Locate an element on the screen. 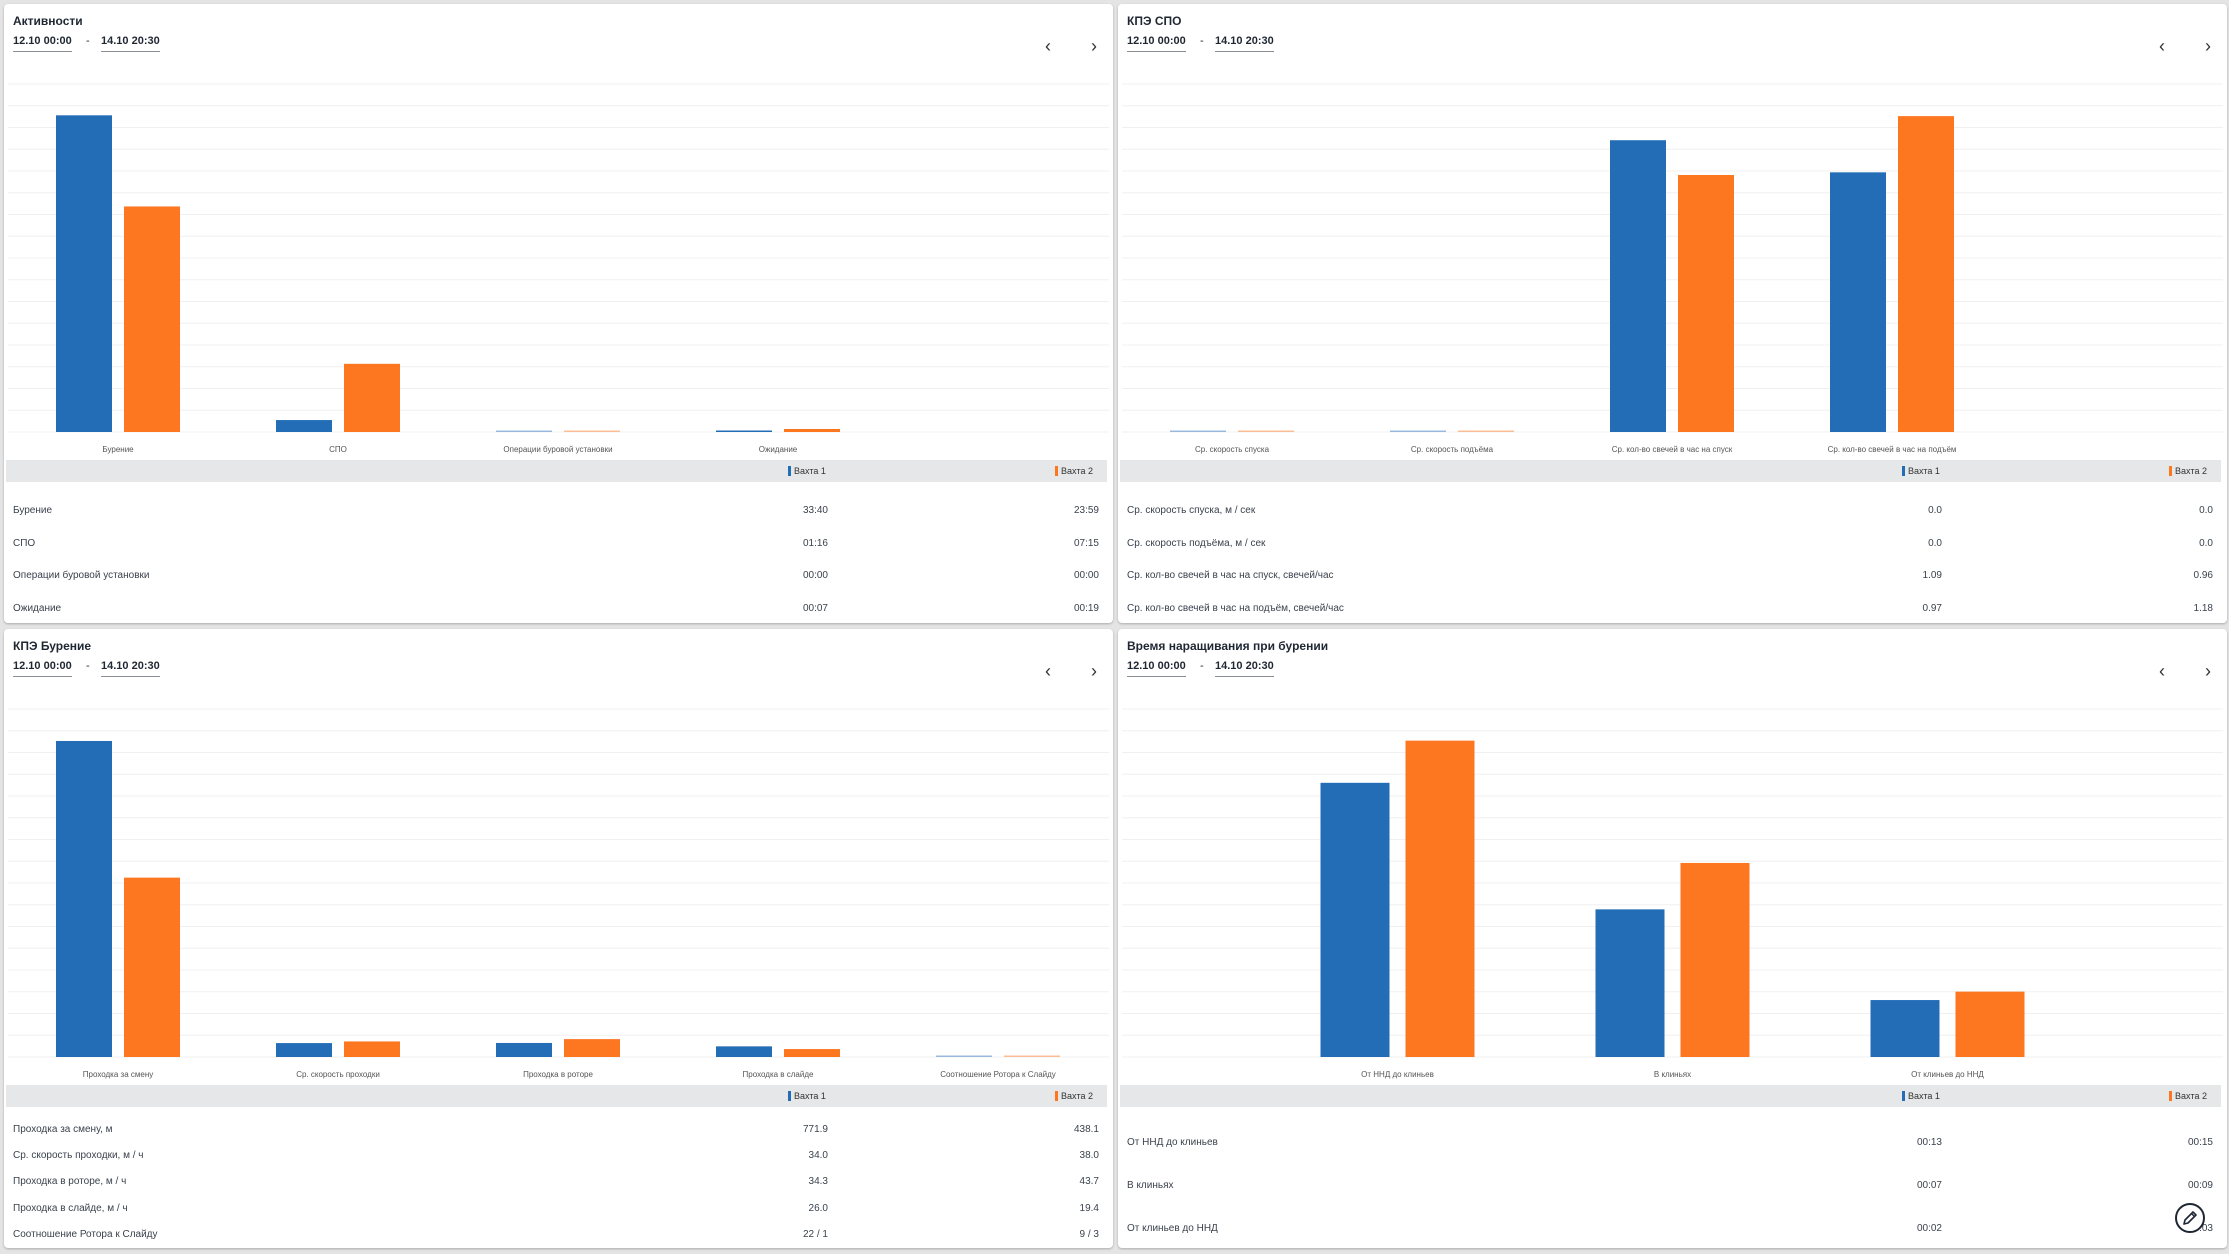  panel-title: Активности is located at coordinates (48, 21).